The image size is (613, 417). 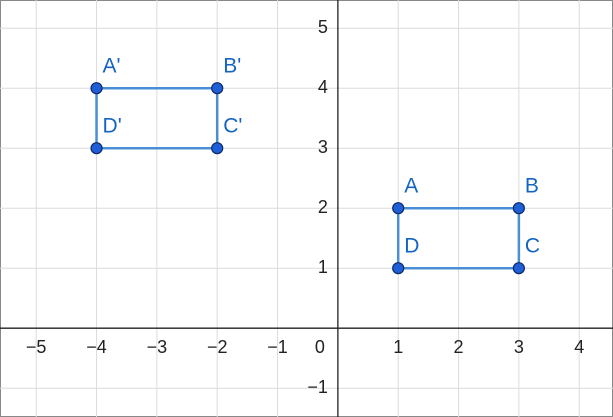 I want to click on point-label: C, so click(x=532, y=246).